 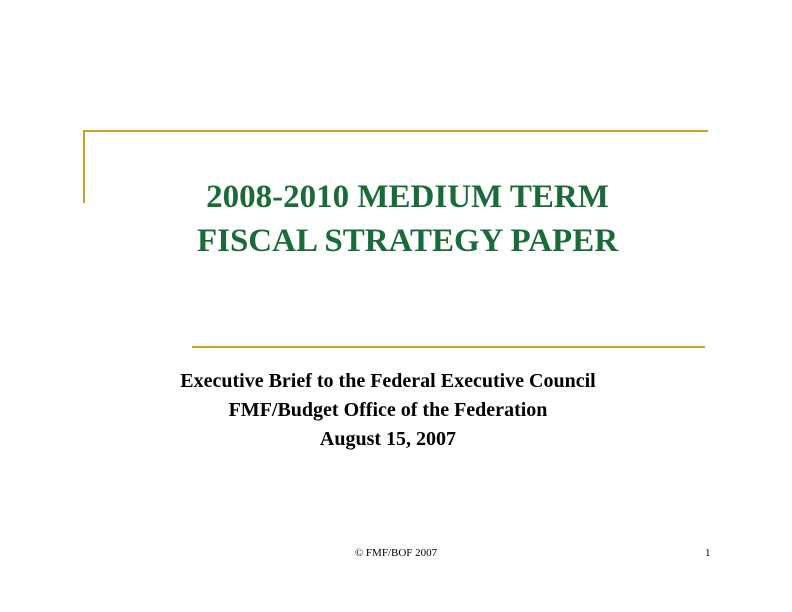 What do you see at coordinates (84, 166) in the screenshot?
I see `left-rule` at bounding box center [84, 166].